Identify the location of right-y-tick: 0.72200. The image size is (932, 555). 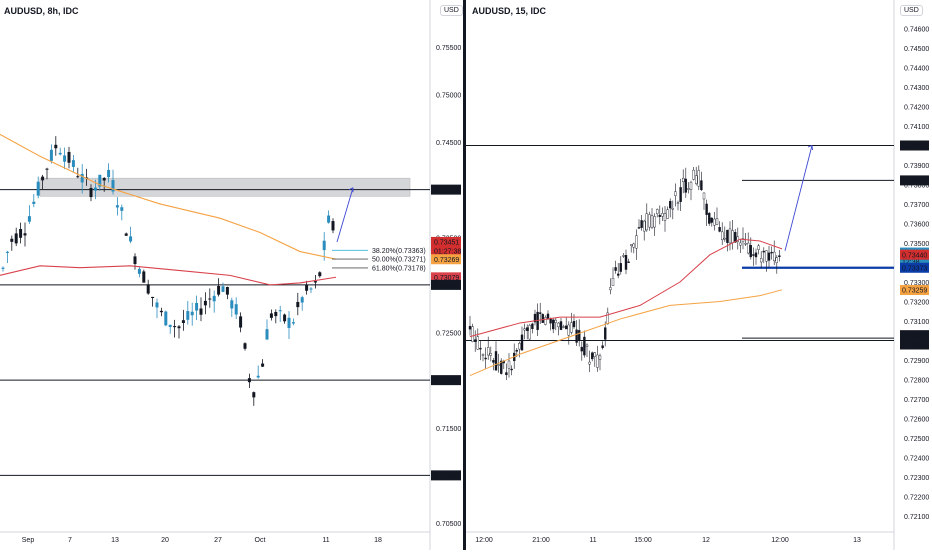
(916, 498).